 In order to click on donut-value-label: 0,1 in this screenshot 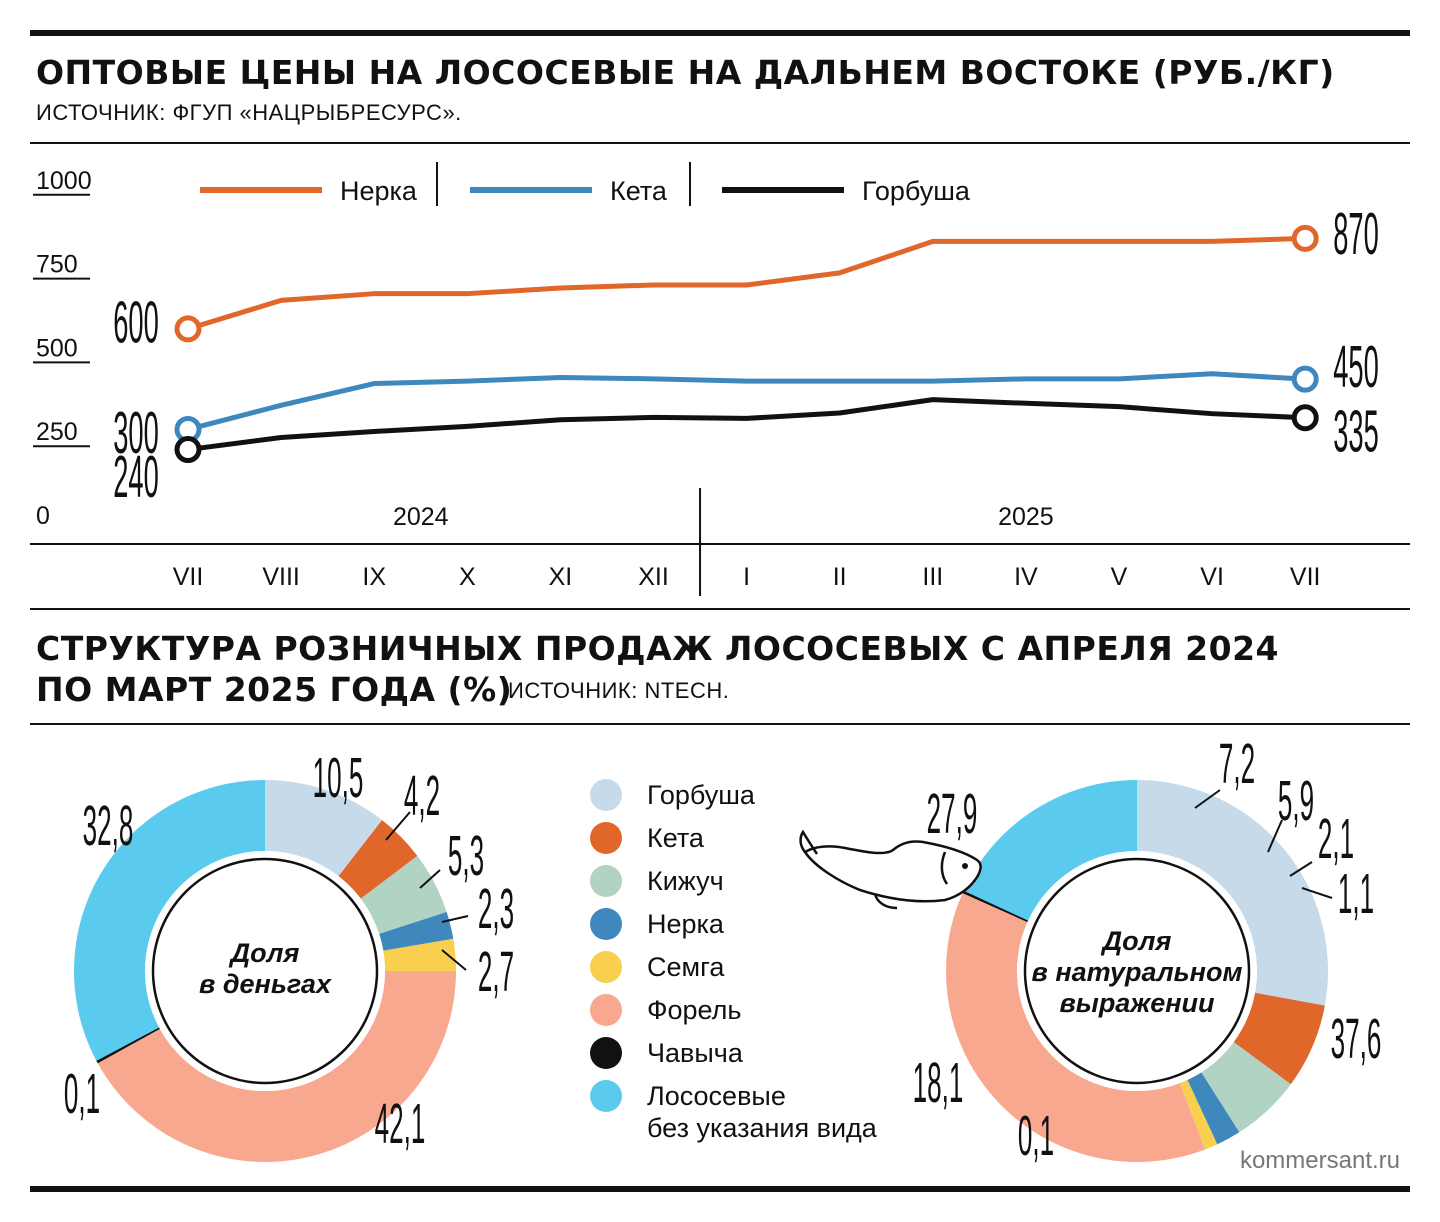, I will do `click(1036, 1136)`.